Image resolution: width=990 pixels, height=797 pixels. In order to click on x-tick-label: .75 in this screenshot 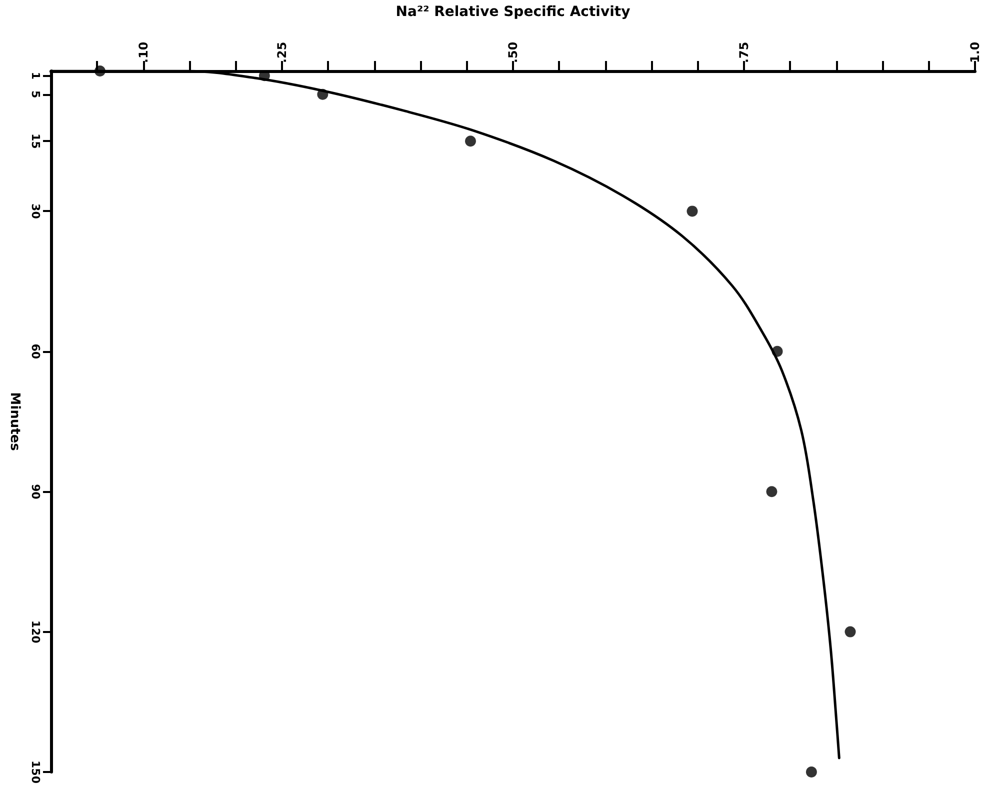, I will do `click(744, 52)`.